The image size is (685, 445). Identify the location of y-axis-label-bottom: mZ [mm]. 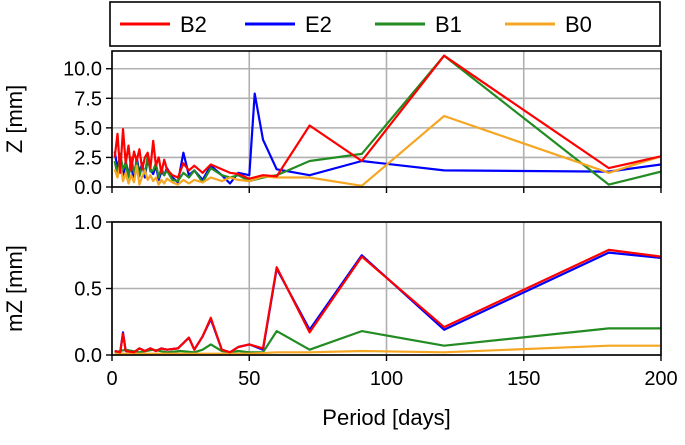
(14, 288).